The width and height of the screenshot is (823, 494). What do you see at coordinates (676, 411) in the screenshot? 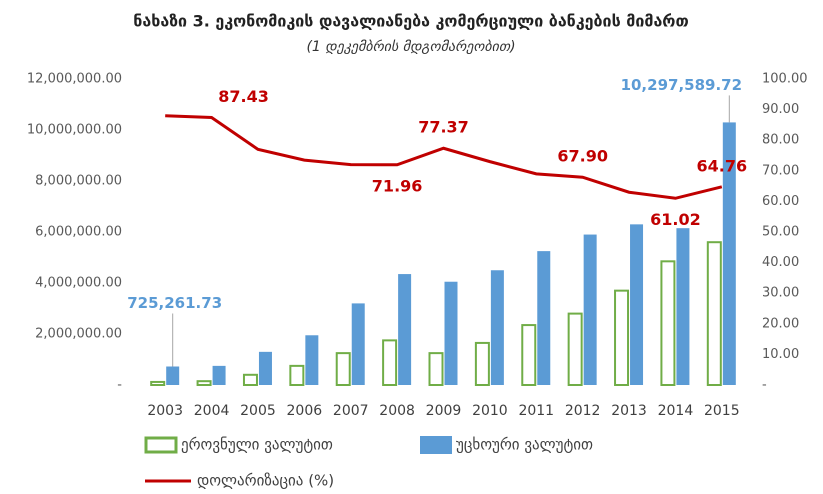
I see `x-tick-label: 2014` at bounding box center [676, 411].